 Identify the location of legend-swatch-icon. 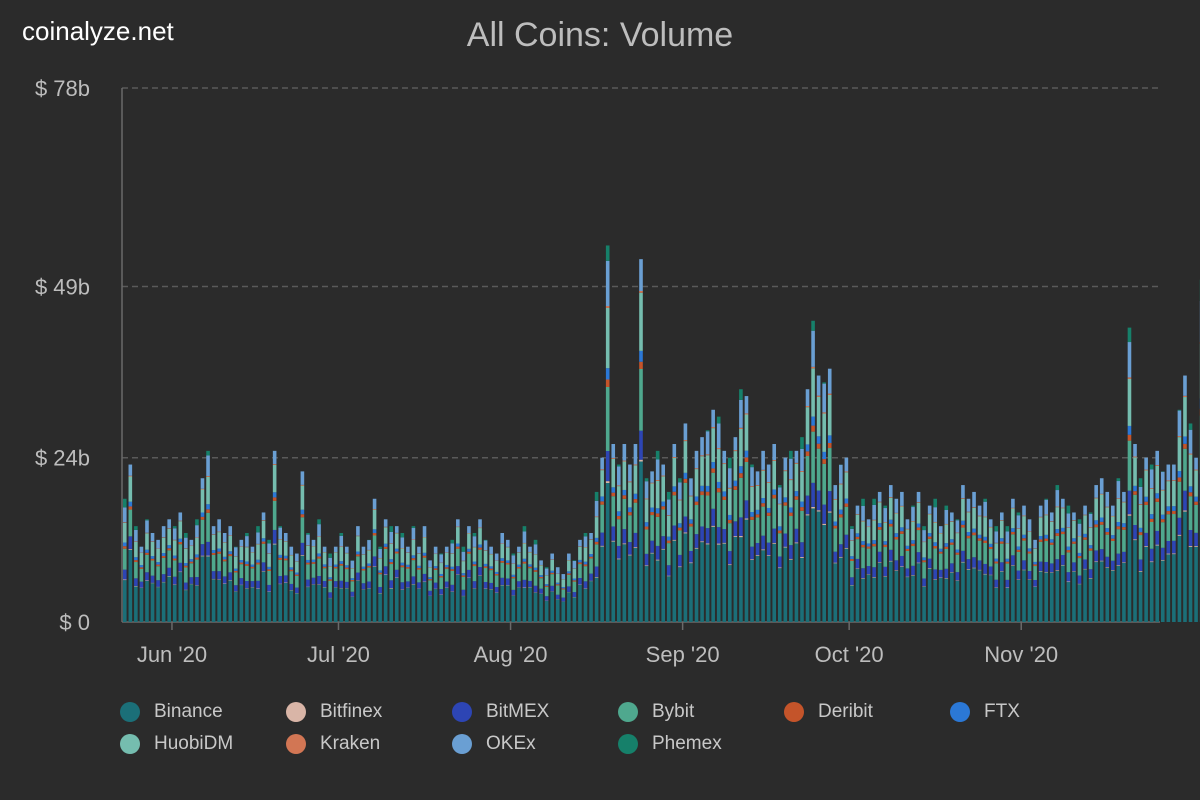
(130, 712).